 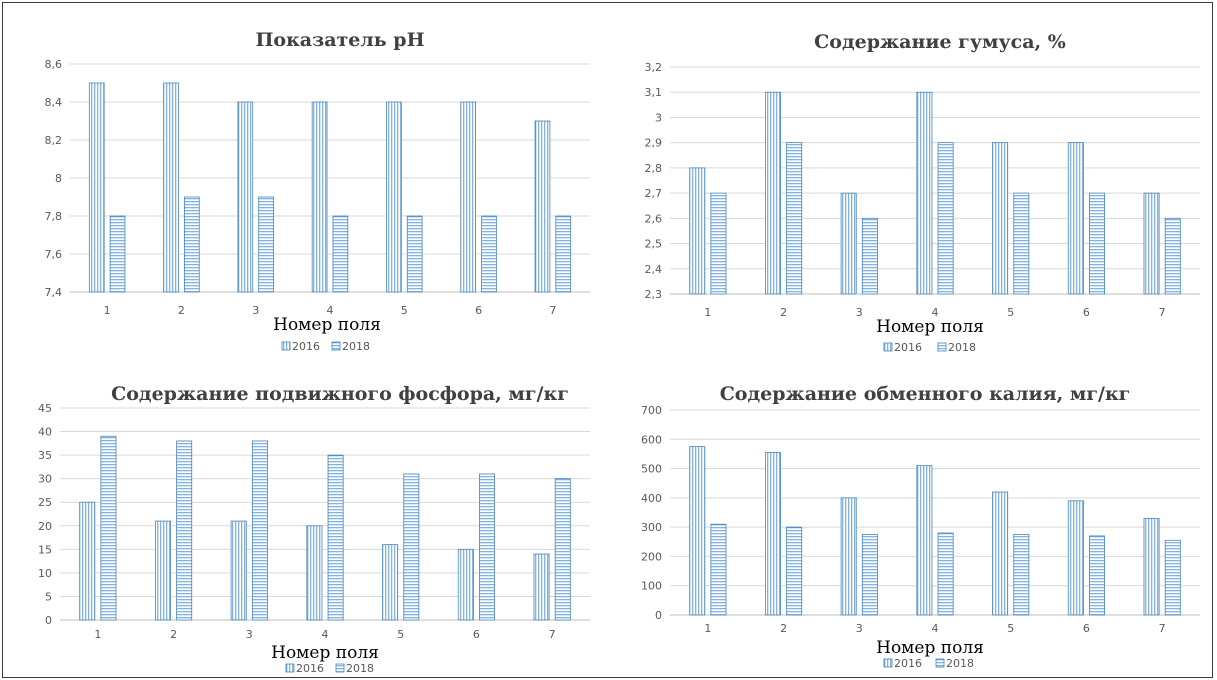 I want to click on y-tick-label: 2,5, so click(x=654, y=244).